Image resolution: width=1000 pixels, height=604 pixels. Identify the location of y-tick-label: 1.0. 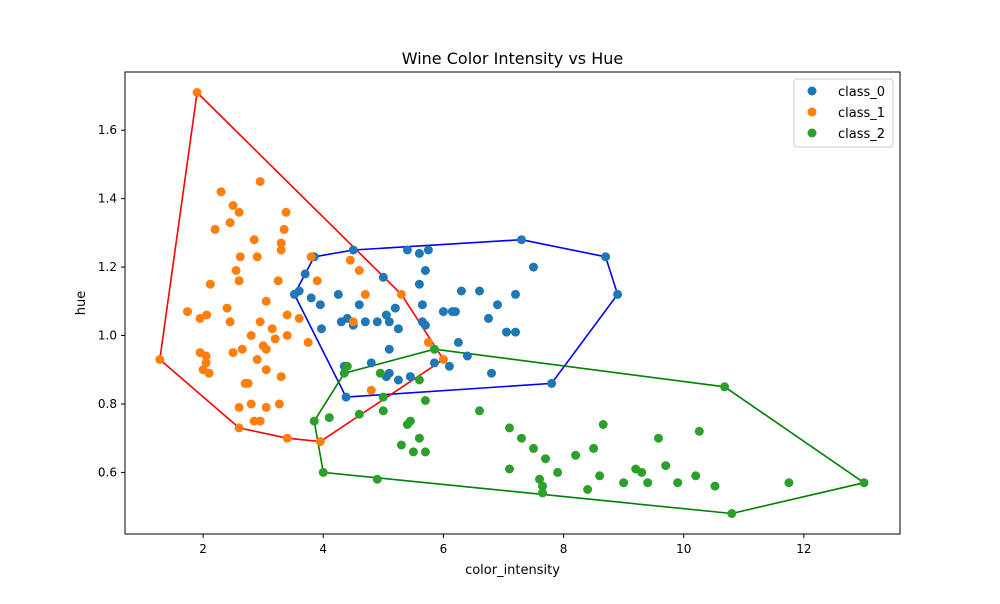
(107, 336).